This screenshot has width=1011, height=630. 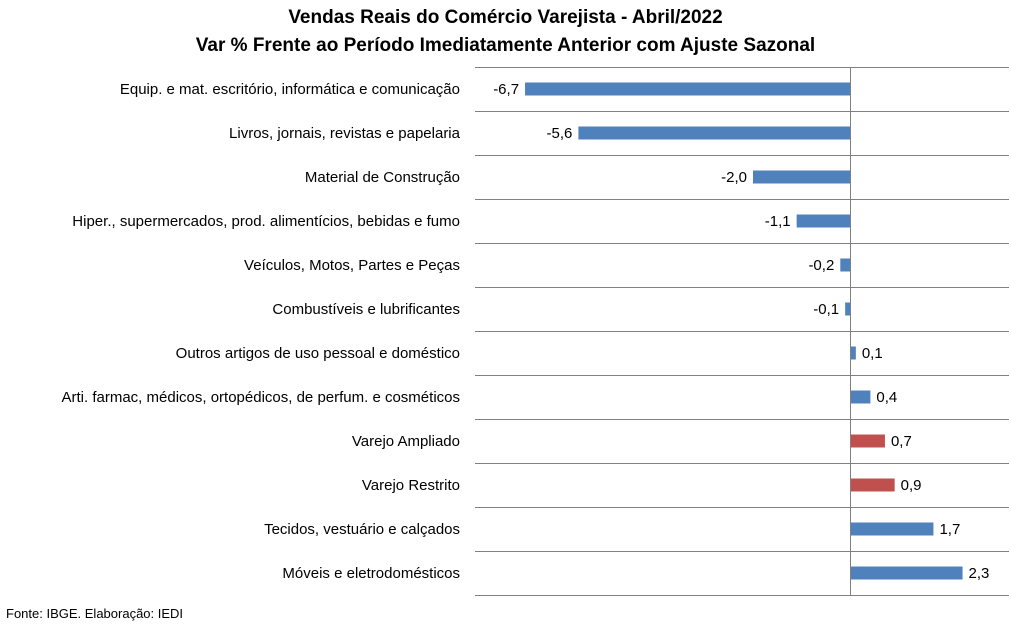 What do you see at coordinates (362, 529) in the screenshot?
I see `category-label: Tecidos, vestuário e calçados` at bounding box center [362, 529].